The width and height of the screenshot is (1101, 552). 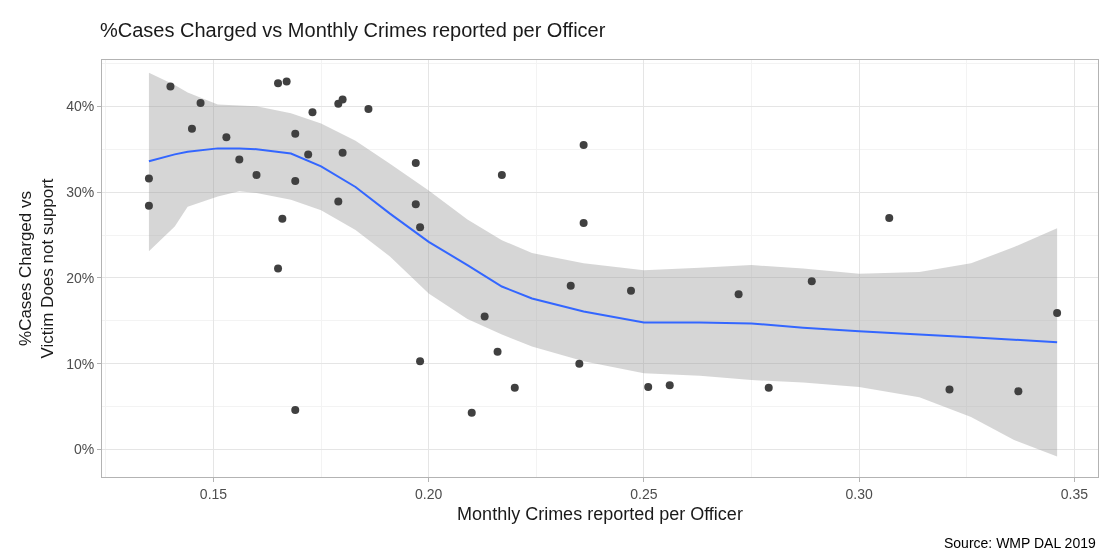 I want to click on y-tick-label: 10%, so click(x=80, y=363).